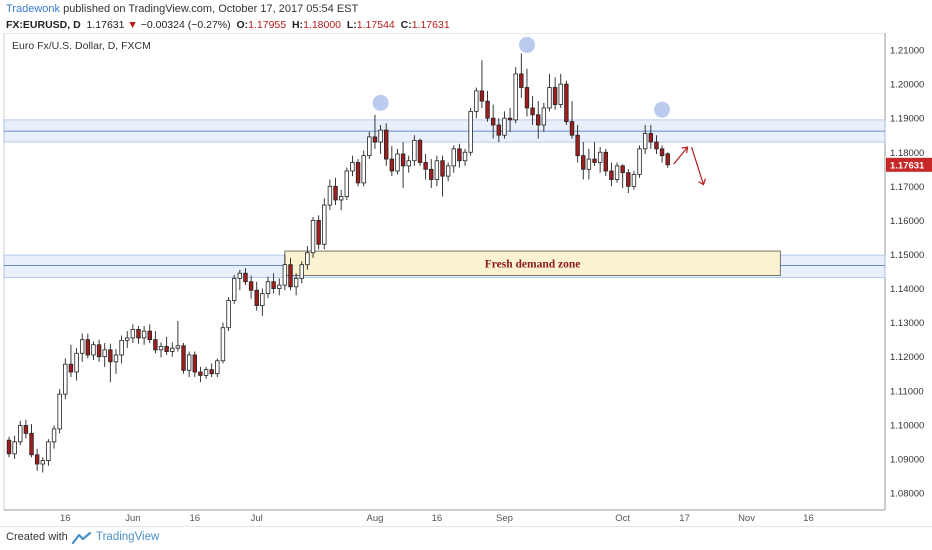  I want to click on open-value: 1.17955, so click(267, 25).